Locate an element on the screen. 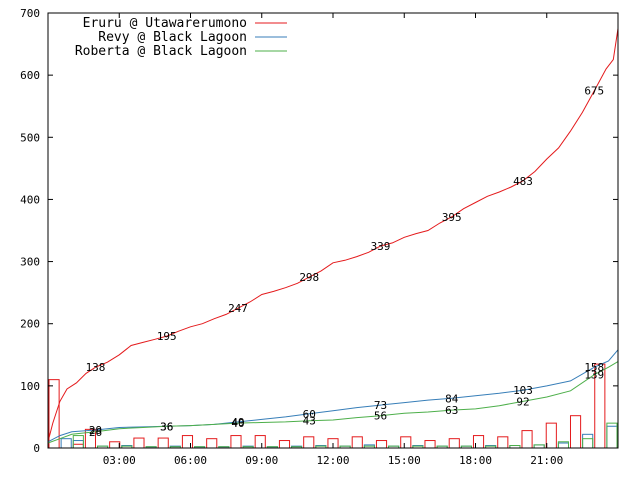 The width and height of the screenshot is (640, 480). point-label: 49 is located at coordinates (237, 422).